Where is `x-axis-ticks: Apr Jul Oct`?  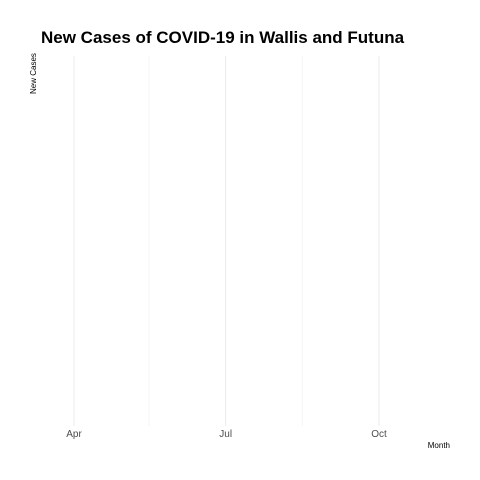 x-axis-ticks: Apr Jul Oct is located at coordinates (226, 434).